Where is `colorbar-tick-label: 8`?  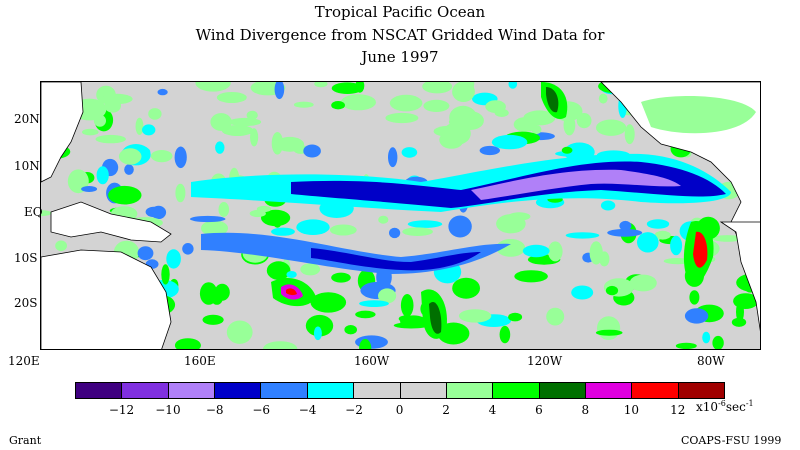 colorbar-tick-label: 8 is located at coordinates (585, 410).